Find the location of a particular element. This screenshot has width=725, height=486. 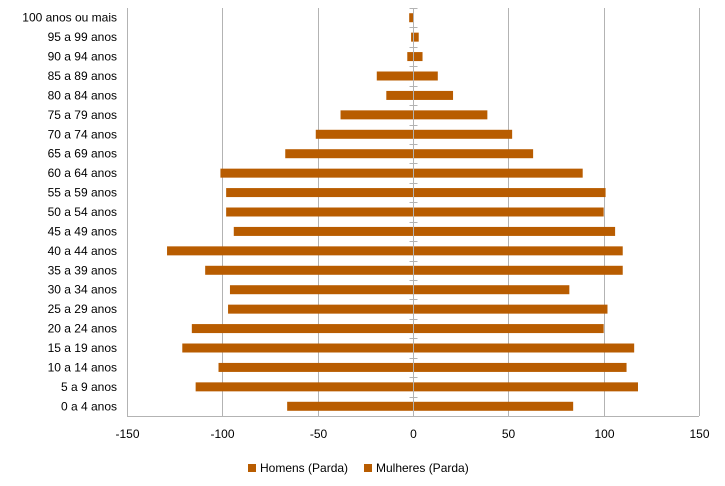

category-label: 60 a 64 anos is located at coordinates (82, 173).